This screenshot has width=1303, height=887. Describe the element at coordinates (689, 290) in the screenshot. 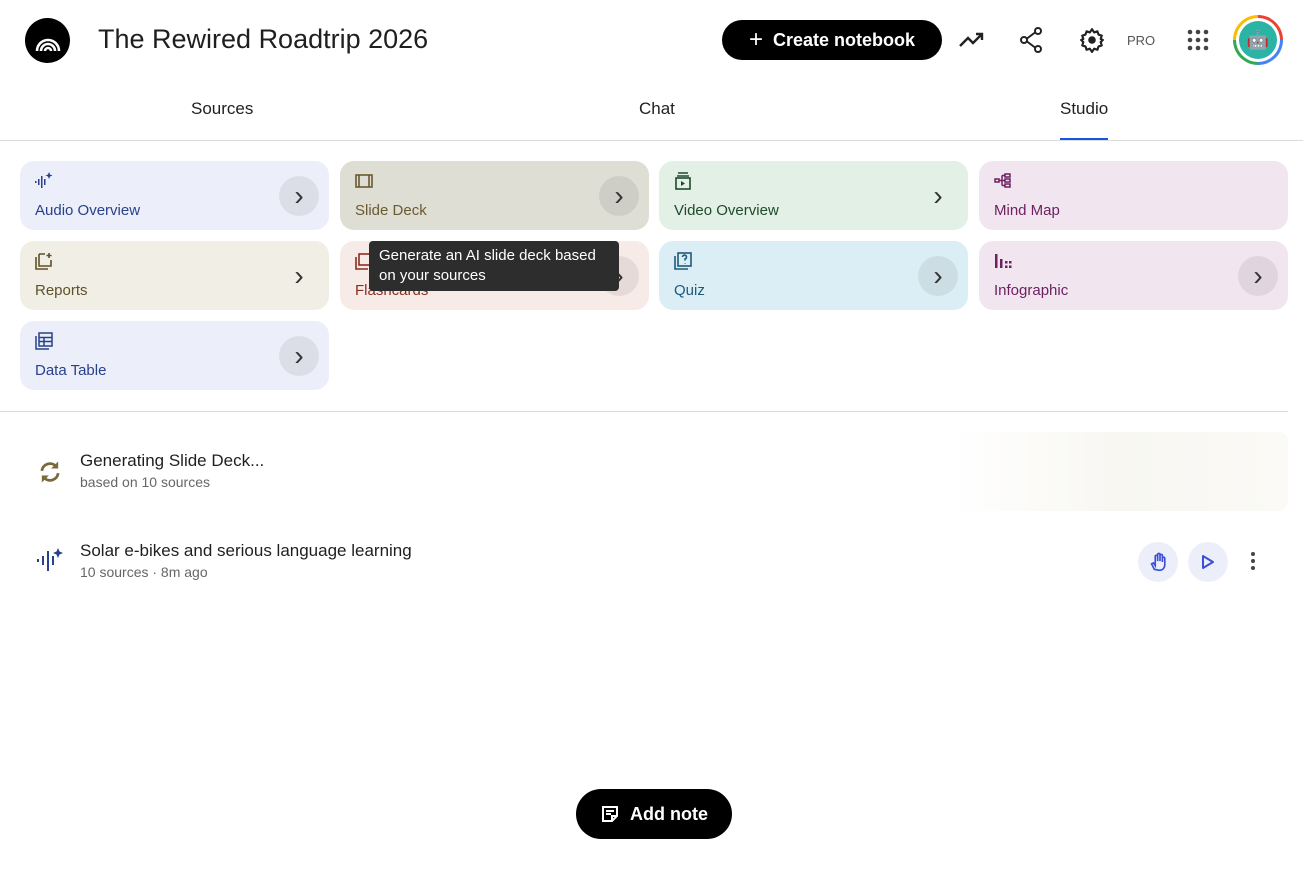

I see `studio-tool-label: Quiz` at that location.